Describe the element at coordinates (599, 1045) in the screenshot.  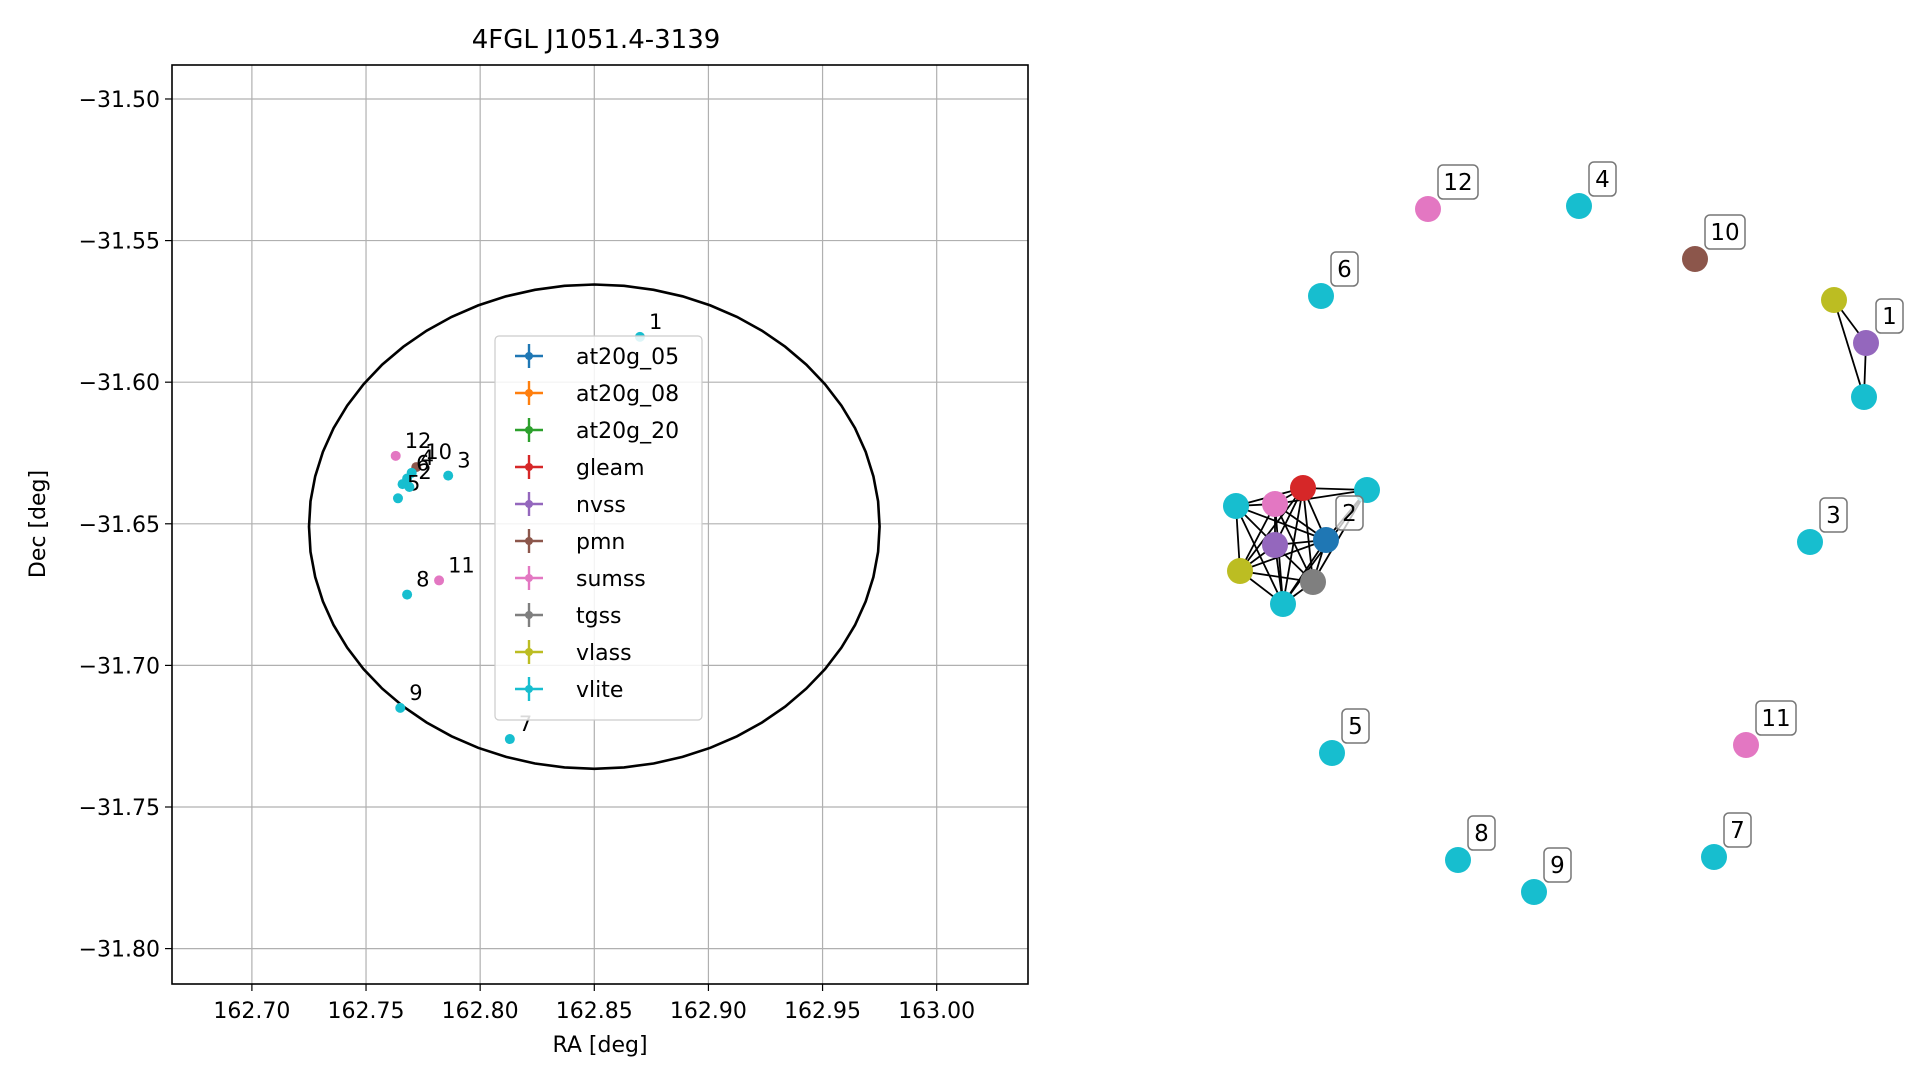
I see `x-axis-label: RA [deg]` at that location.